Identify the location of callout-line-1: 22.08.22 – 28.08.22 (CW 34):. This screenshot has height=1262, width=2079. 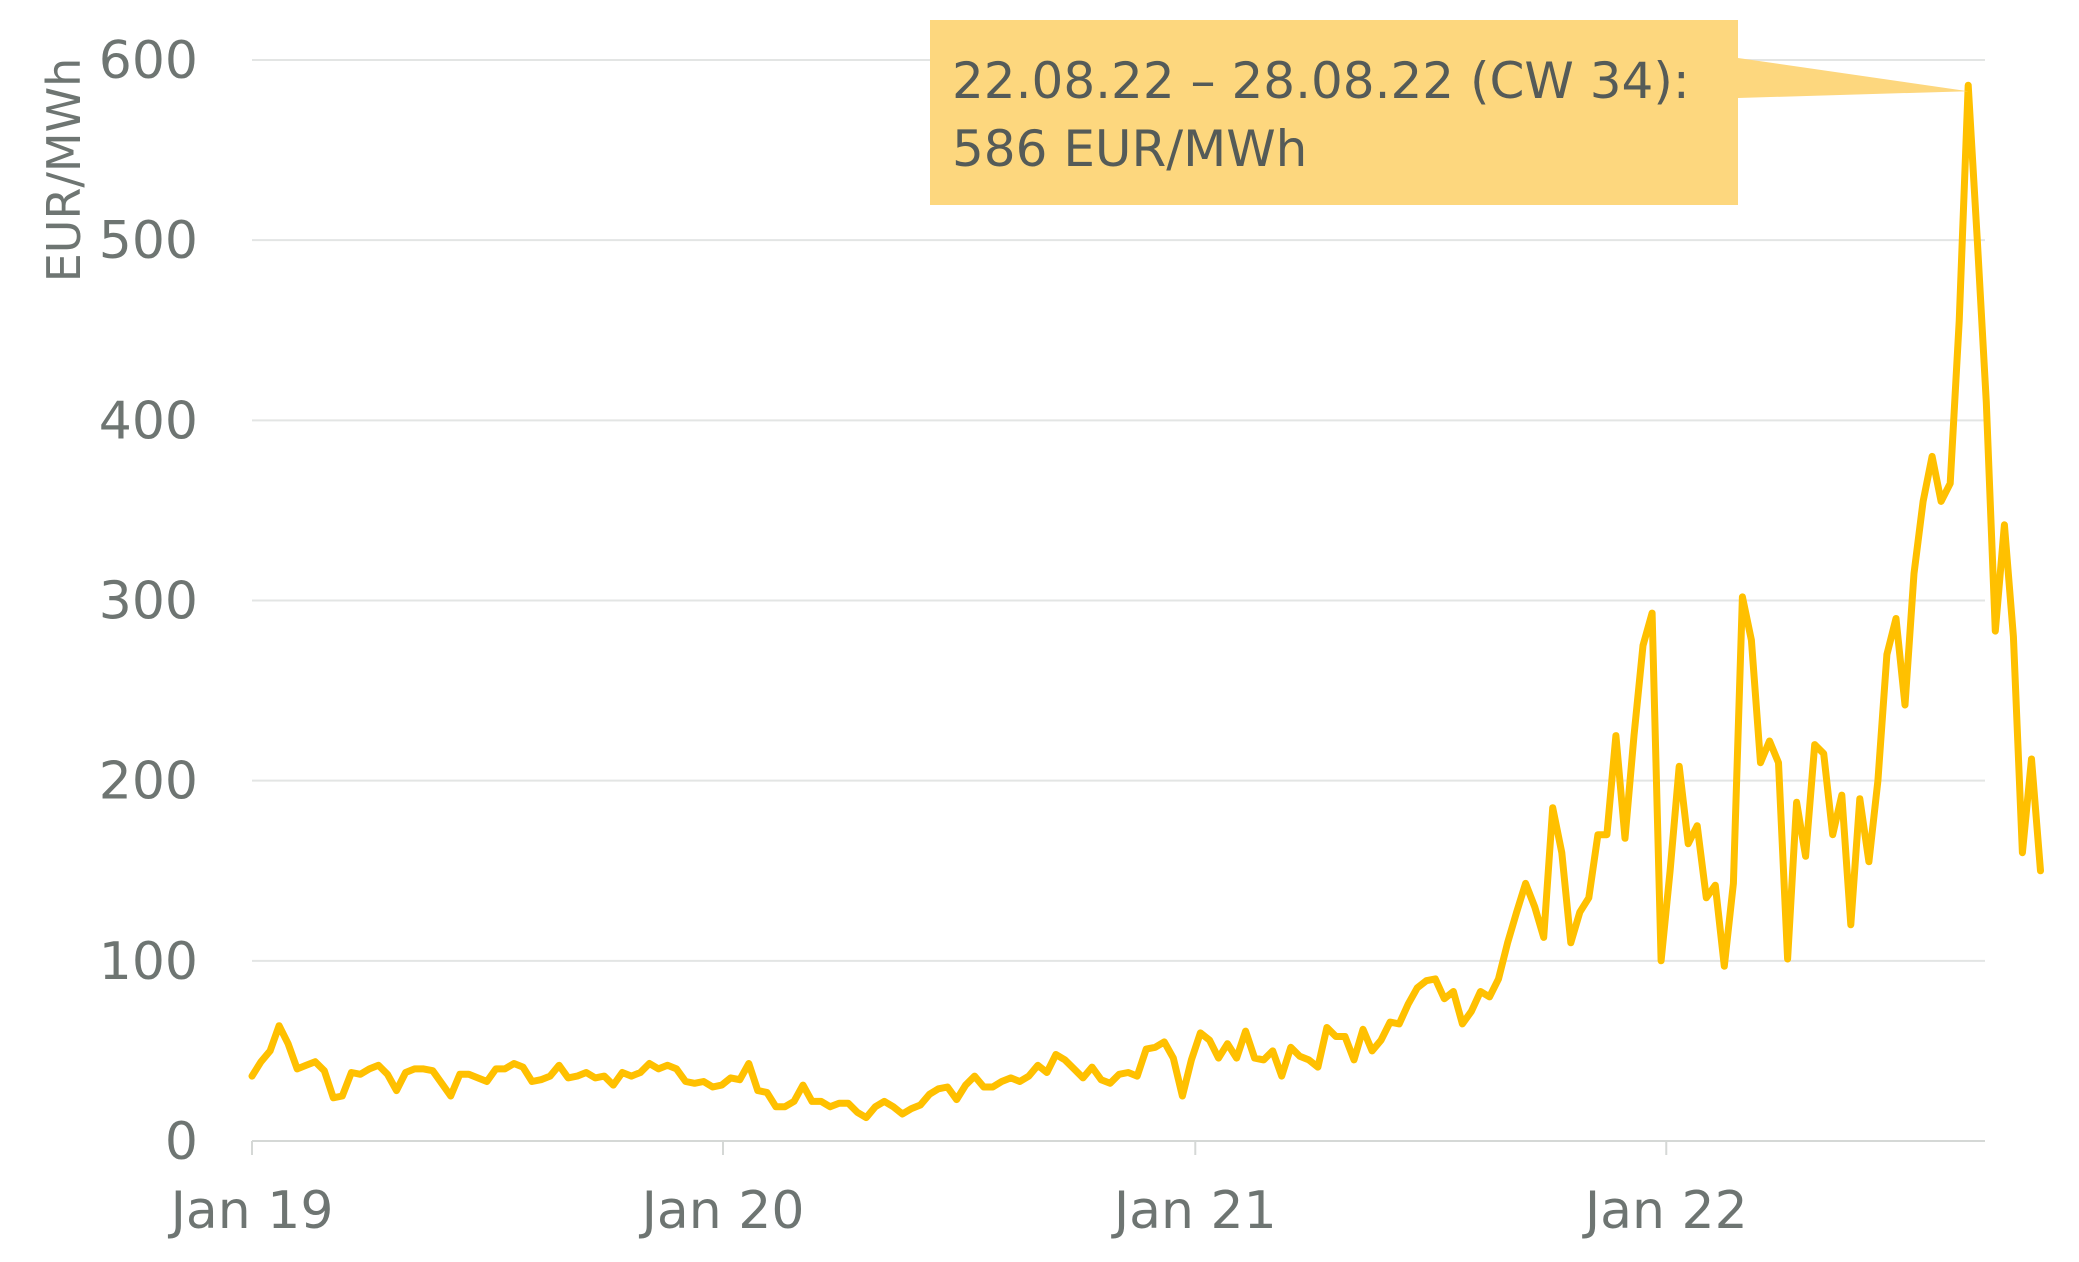
(1321, 81).